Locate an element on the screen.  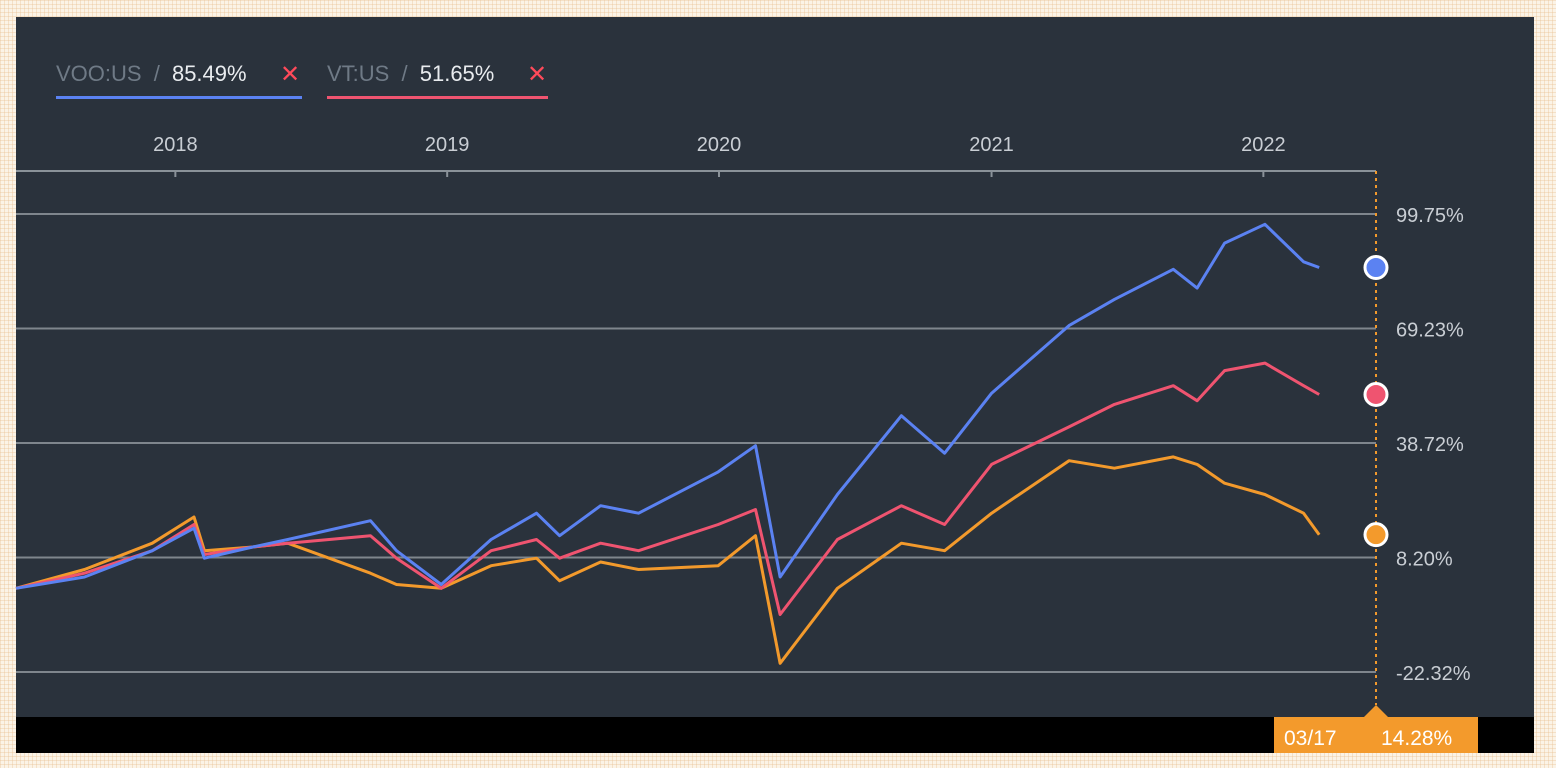
bottom-bar: 03/17 14.28% is located at coordinates (775, 729).